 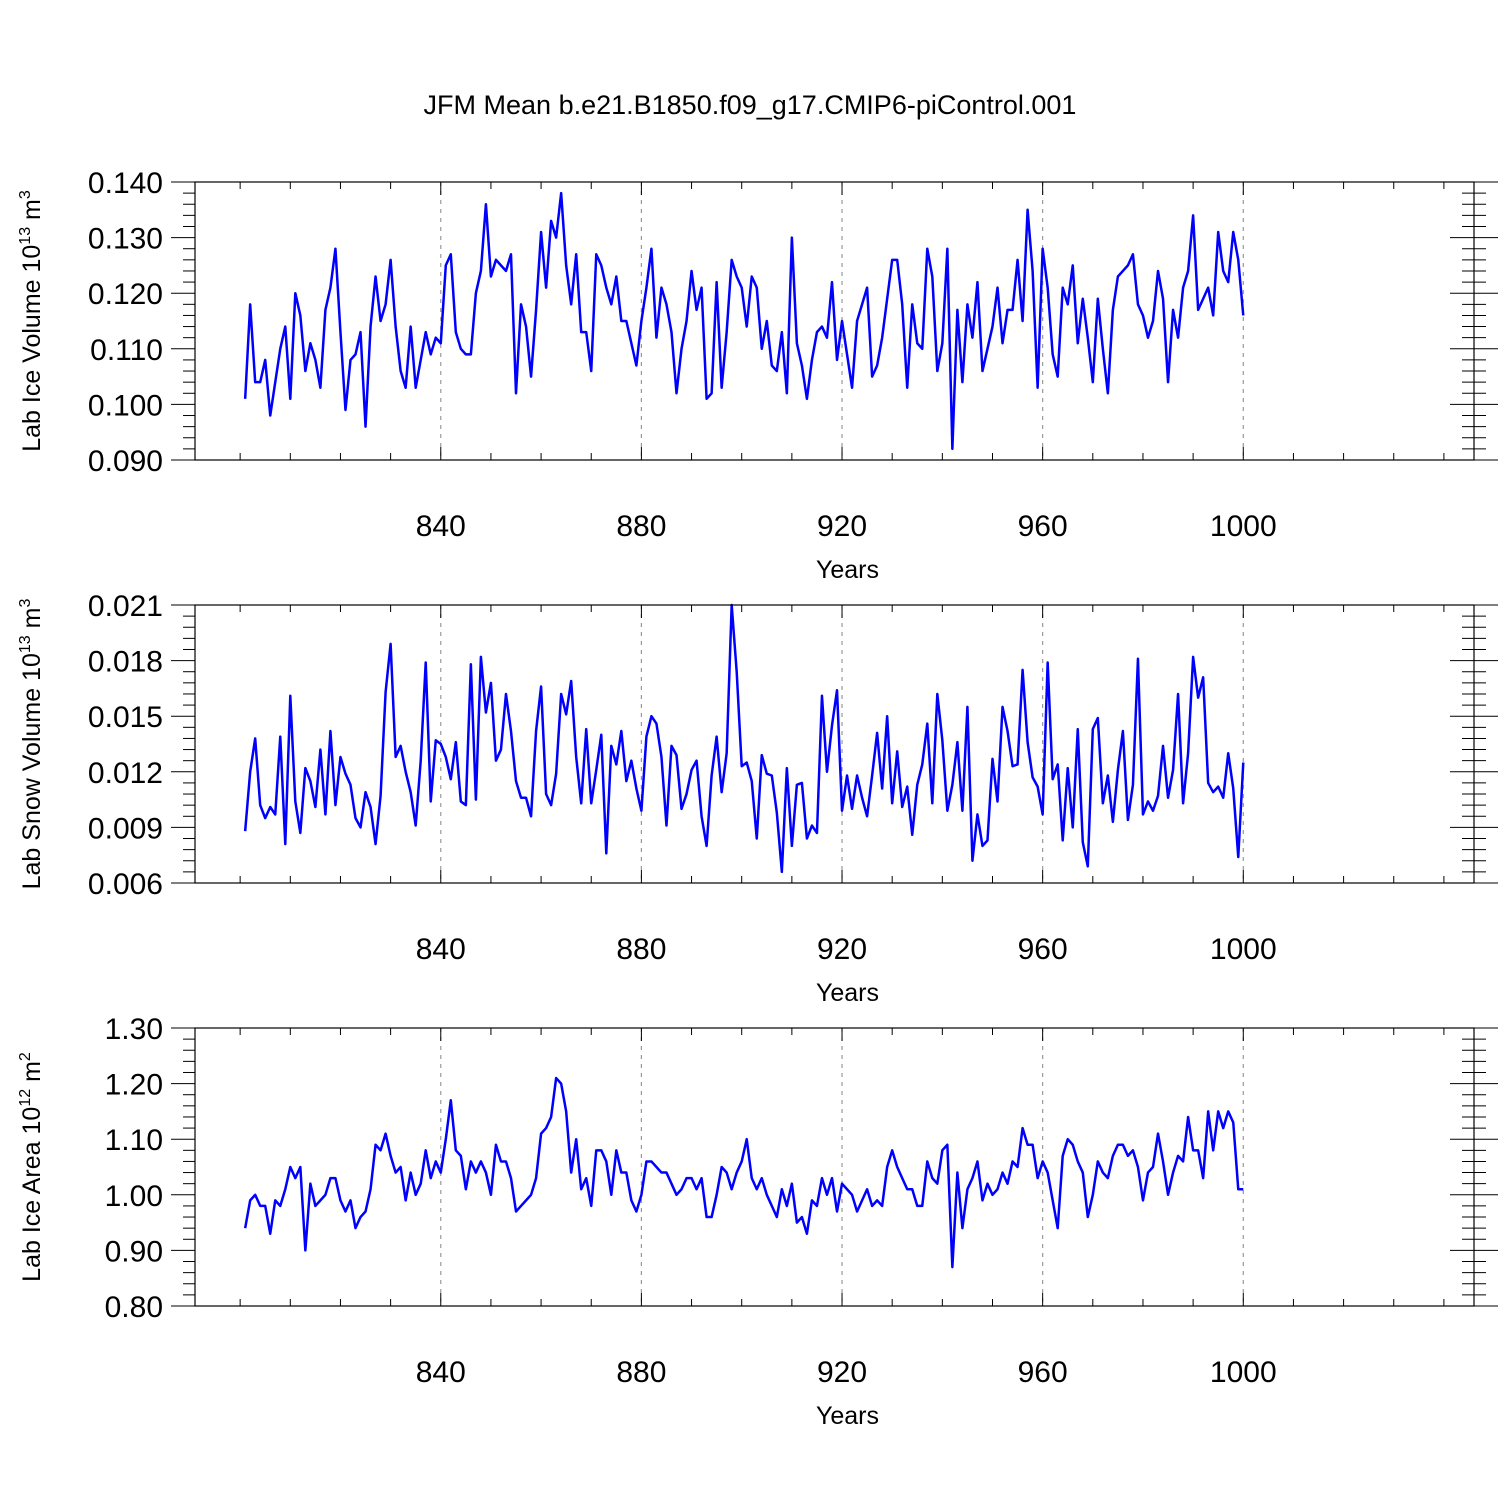 I want to click on y-tick-label: 0.015, so click(x=125, y=717).